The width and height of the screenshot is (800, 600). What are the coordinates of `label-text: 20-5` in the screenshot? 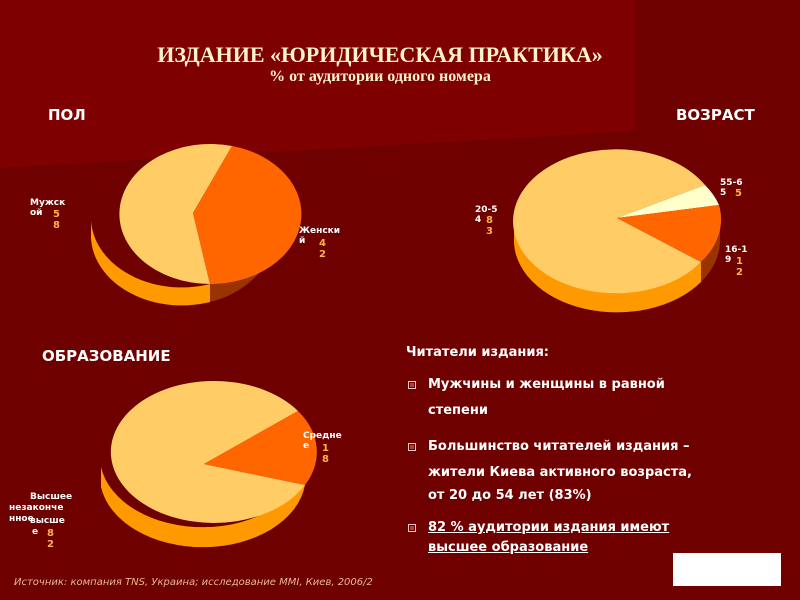 It's located at (486, 210).